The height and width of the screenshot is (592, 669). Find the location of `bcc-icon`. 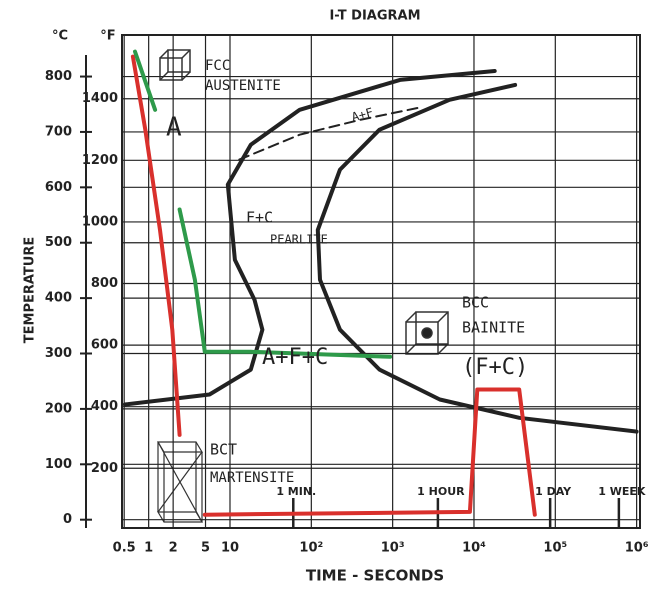

bcc-icon is located at coordinates (427, 333).